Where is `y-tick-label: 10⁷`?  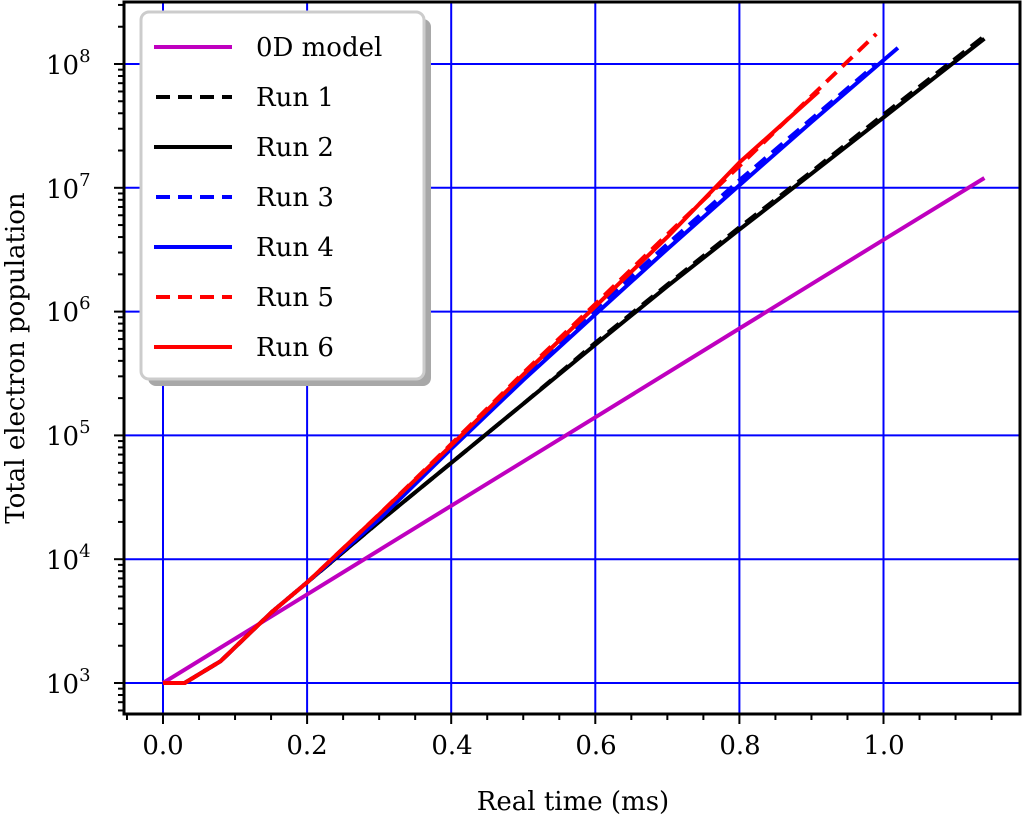 y-tick-label: 10⁷ is located at coordinates (68, 187).